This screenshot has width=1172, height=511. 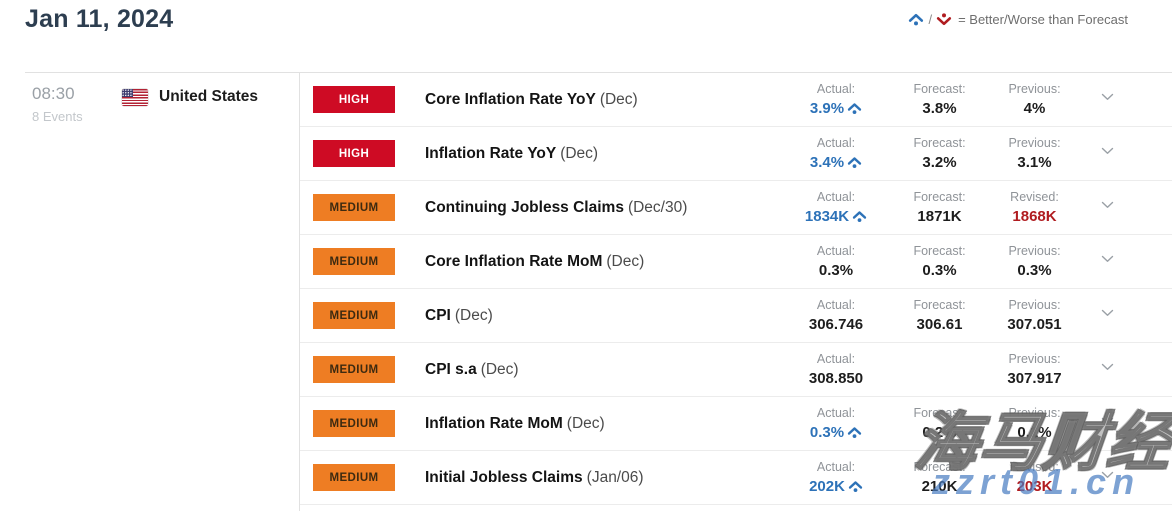 What do you see at coordinates (939, 369) in the screenshot?
I see `forecast-cell` at bounding box center [939, 369].